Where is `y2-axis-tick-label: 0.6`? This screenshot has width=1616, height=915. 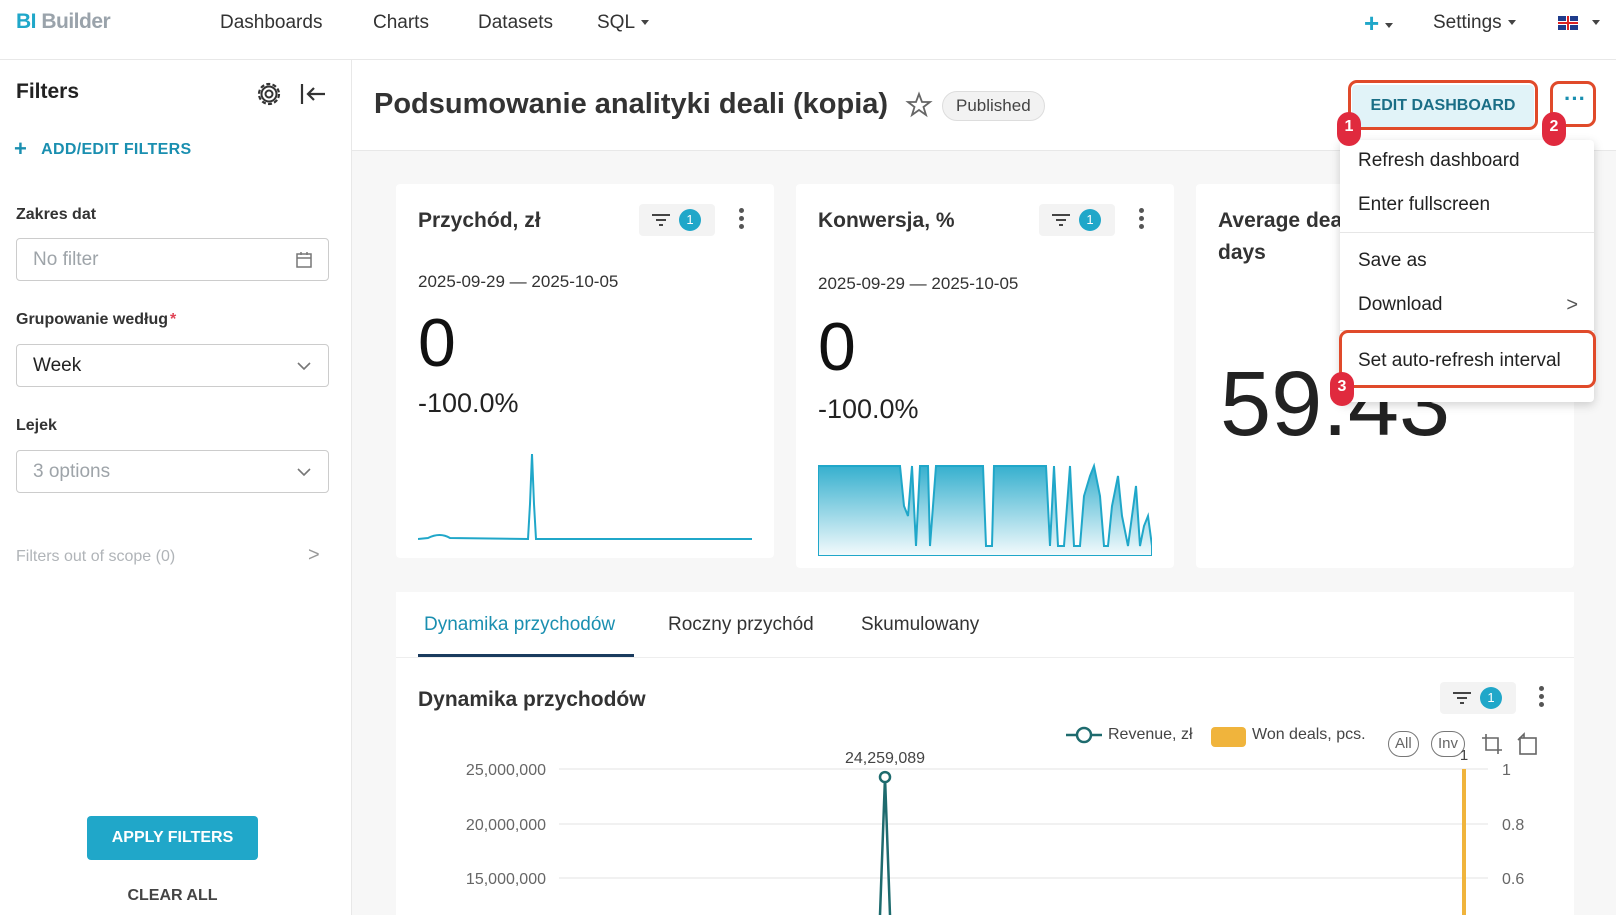
y2-axis-tick-label: 0.6 is located at coordinates (1513, 879).